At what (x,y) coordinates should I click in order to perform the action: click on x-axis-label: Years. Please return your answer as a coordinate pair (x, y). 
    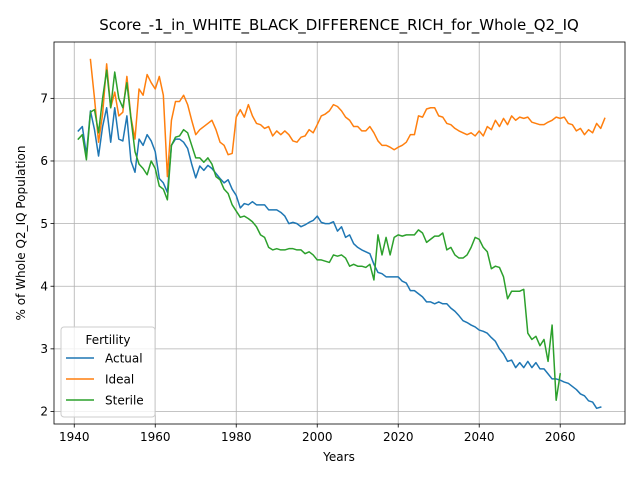
    Looking at the image, I should click on (338, 457).